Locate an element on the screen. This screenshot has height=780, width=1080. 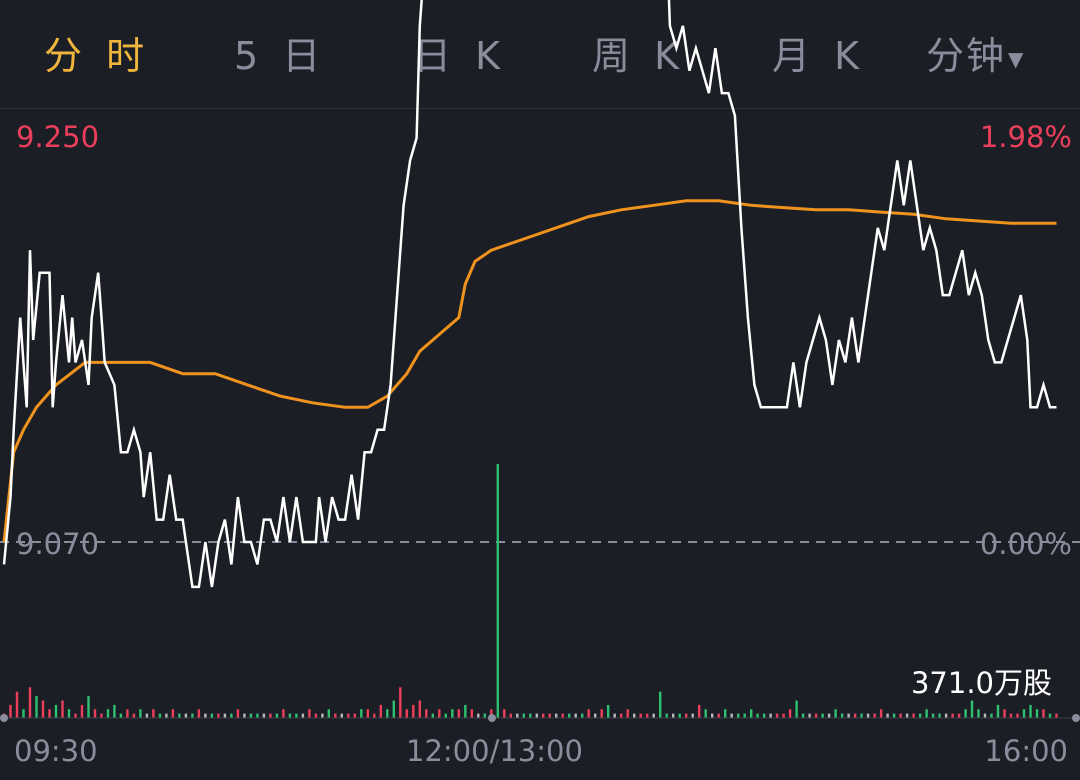
tab-monthly-k: 月 K is located at coordinates (818, 56).